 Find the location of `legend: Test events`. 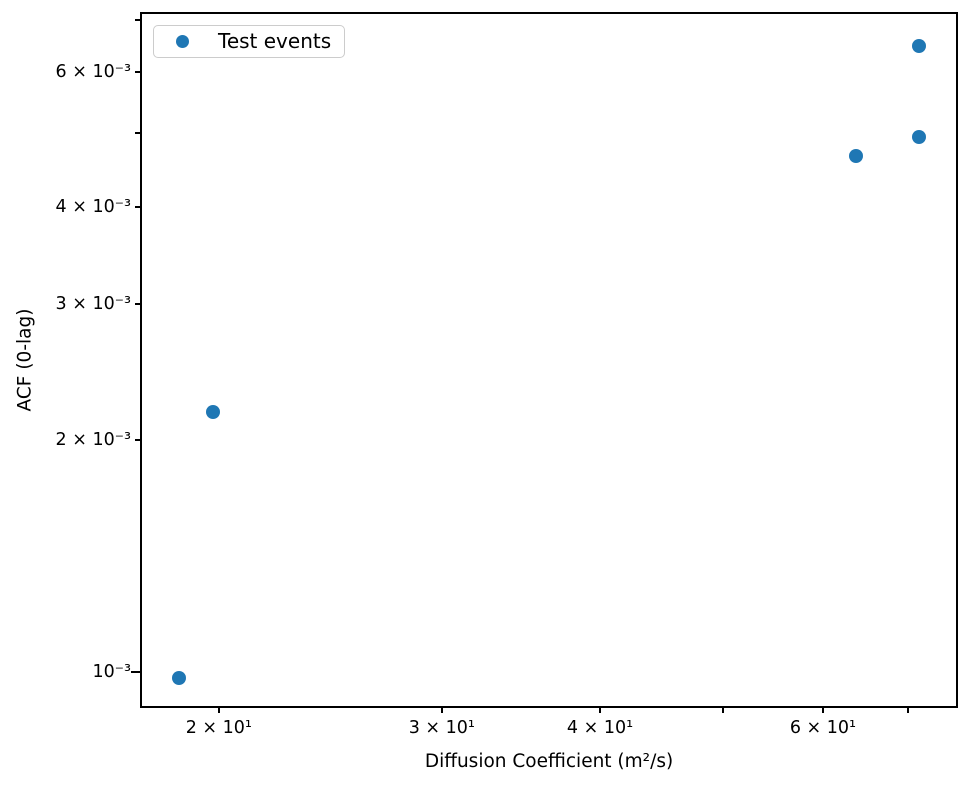

legend: Test events is located at coordinates (249, 41).